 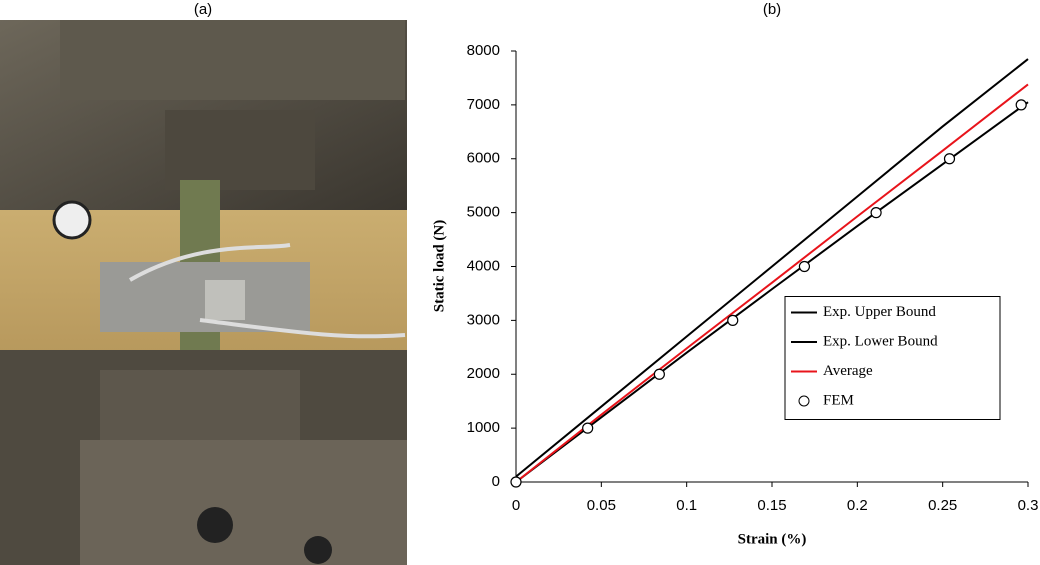 I want to click on x-tick-label: 0.15, so click(x=771, y=505).